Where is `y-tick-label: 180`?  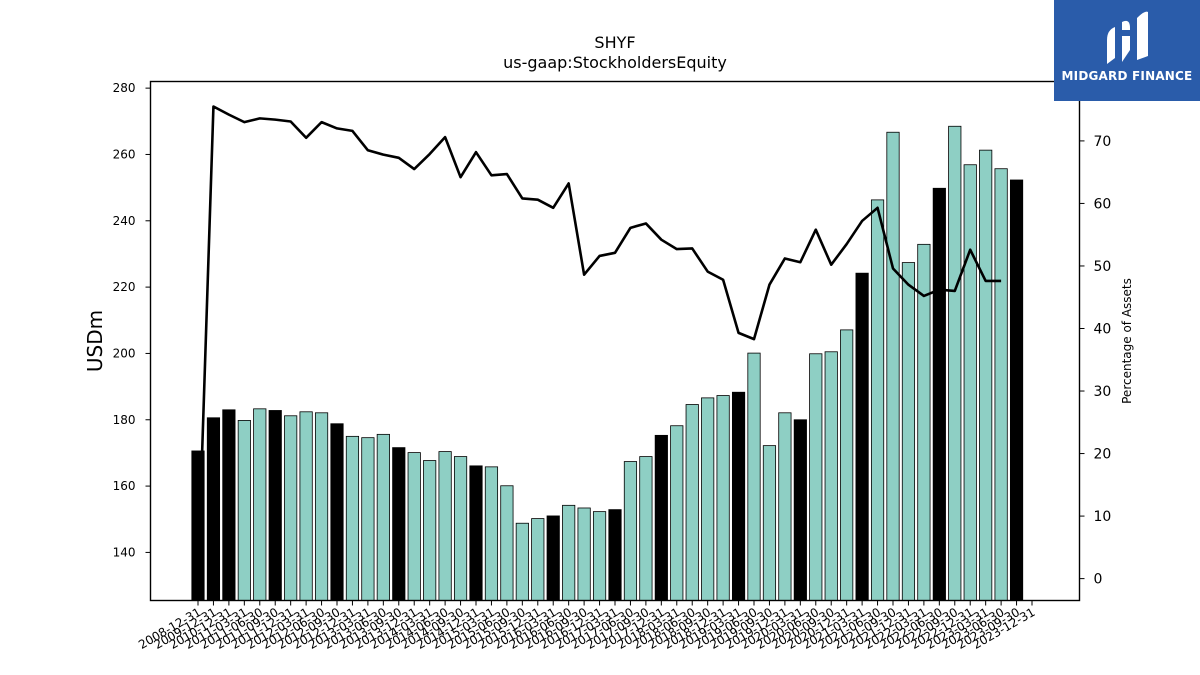 y-tick-label: 180 is located at coordinates (124, 420).